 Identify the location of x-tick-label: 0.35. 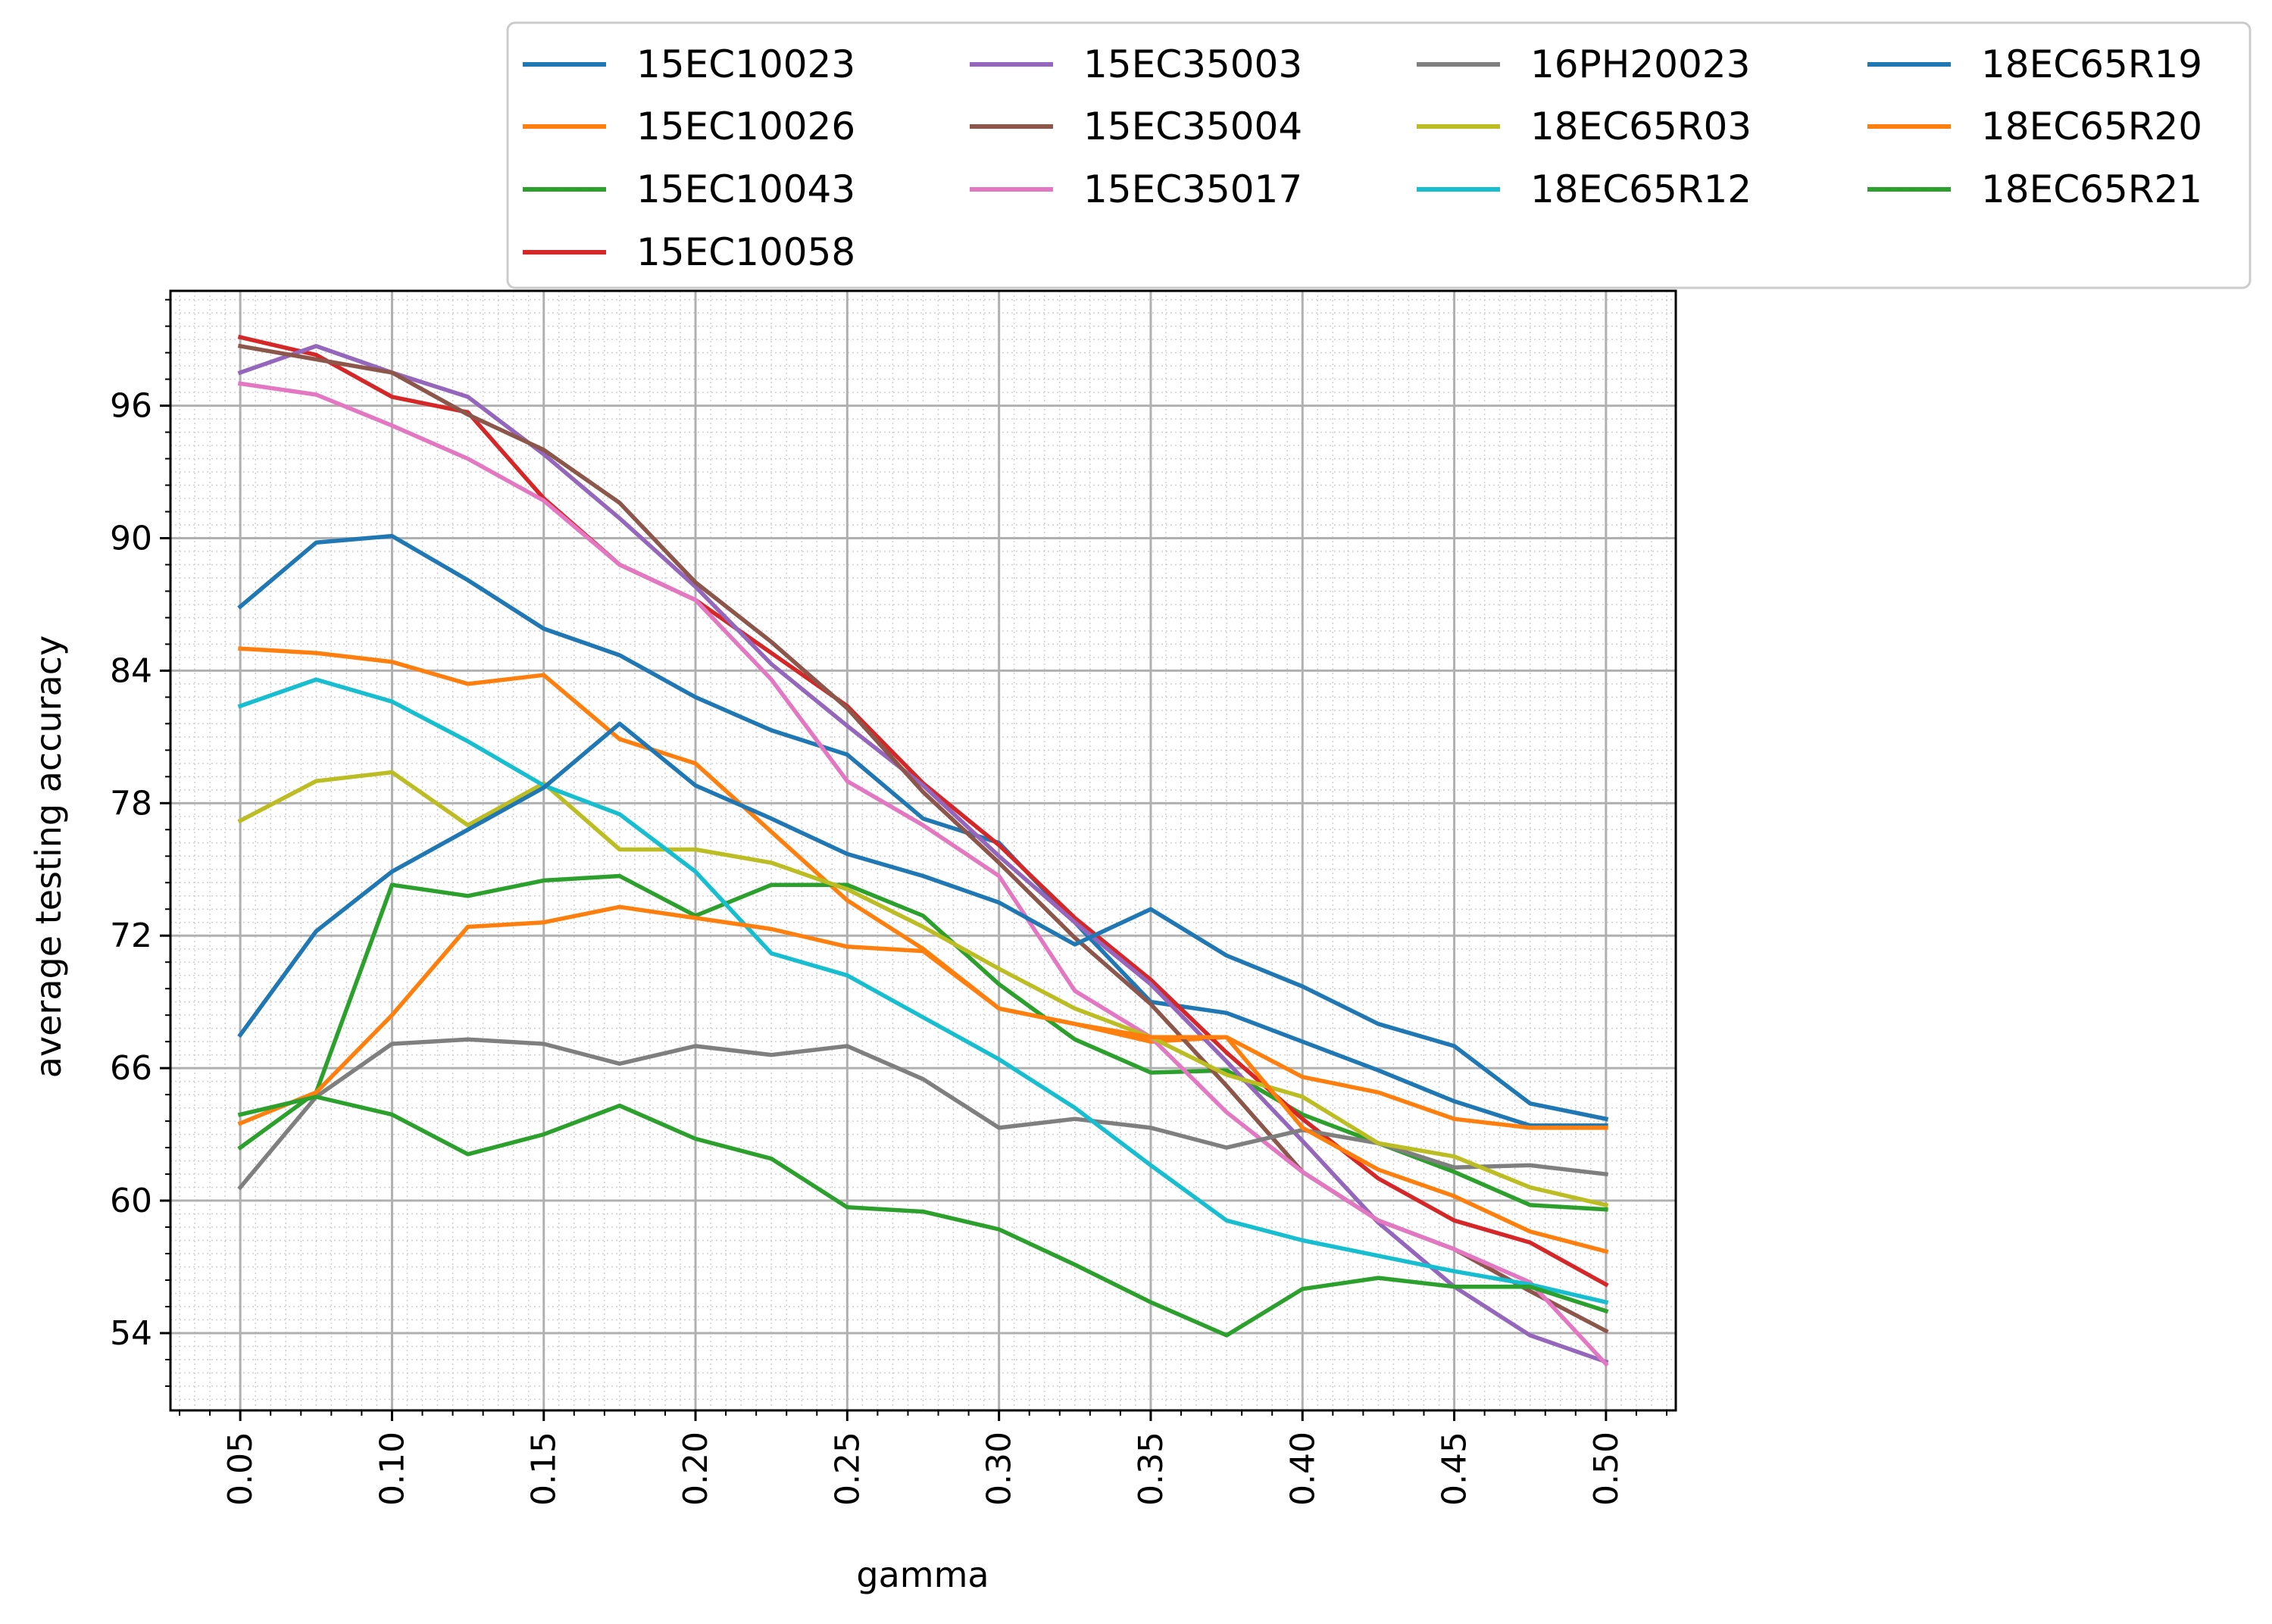
(1151, 1469).